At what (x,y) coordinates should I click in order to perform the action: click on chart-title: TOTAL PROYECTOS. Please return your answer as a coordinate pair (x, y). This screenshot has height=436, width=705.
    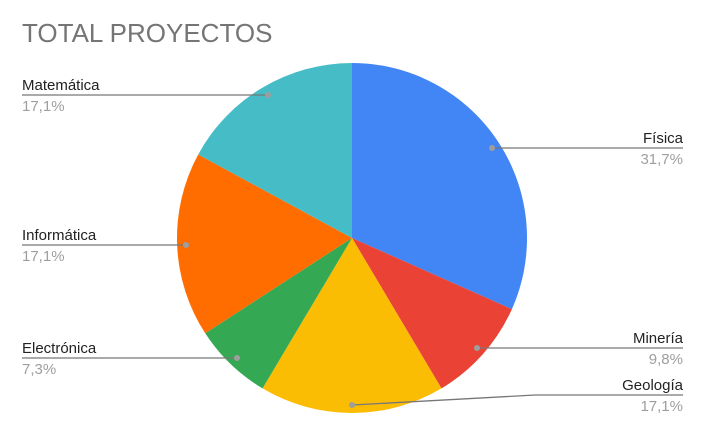
    Looking at the image, I should click on (147, 33).